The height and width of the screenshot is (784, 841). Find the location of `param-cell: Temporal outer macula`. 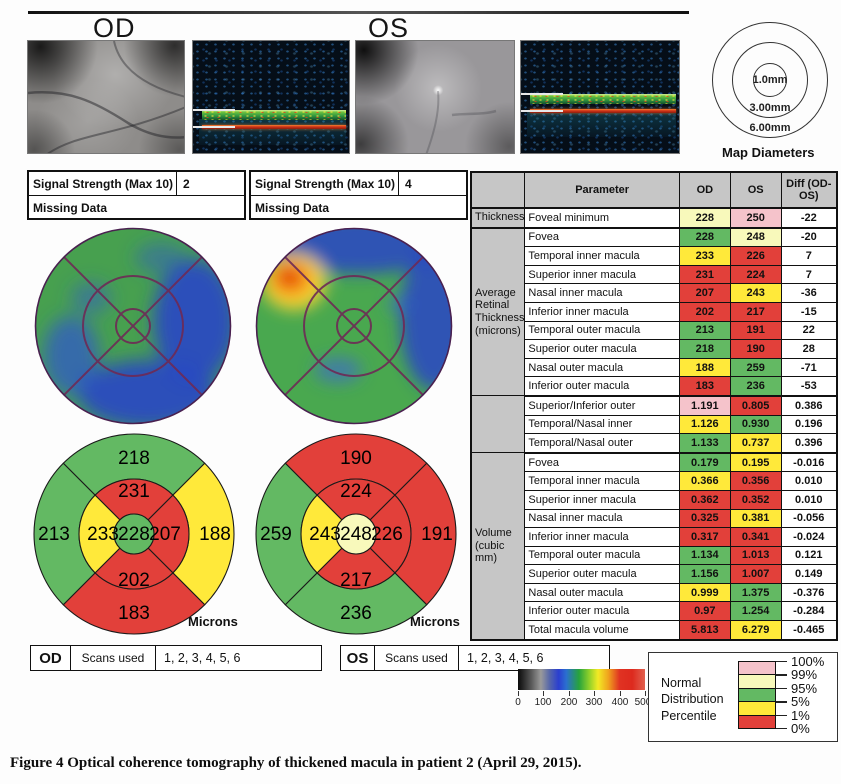

param-cell: Temporal outer macula is located at coordinates (602, 555).